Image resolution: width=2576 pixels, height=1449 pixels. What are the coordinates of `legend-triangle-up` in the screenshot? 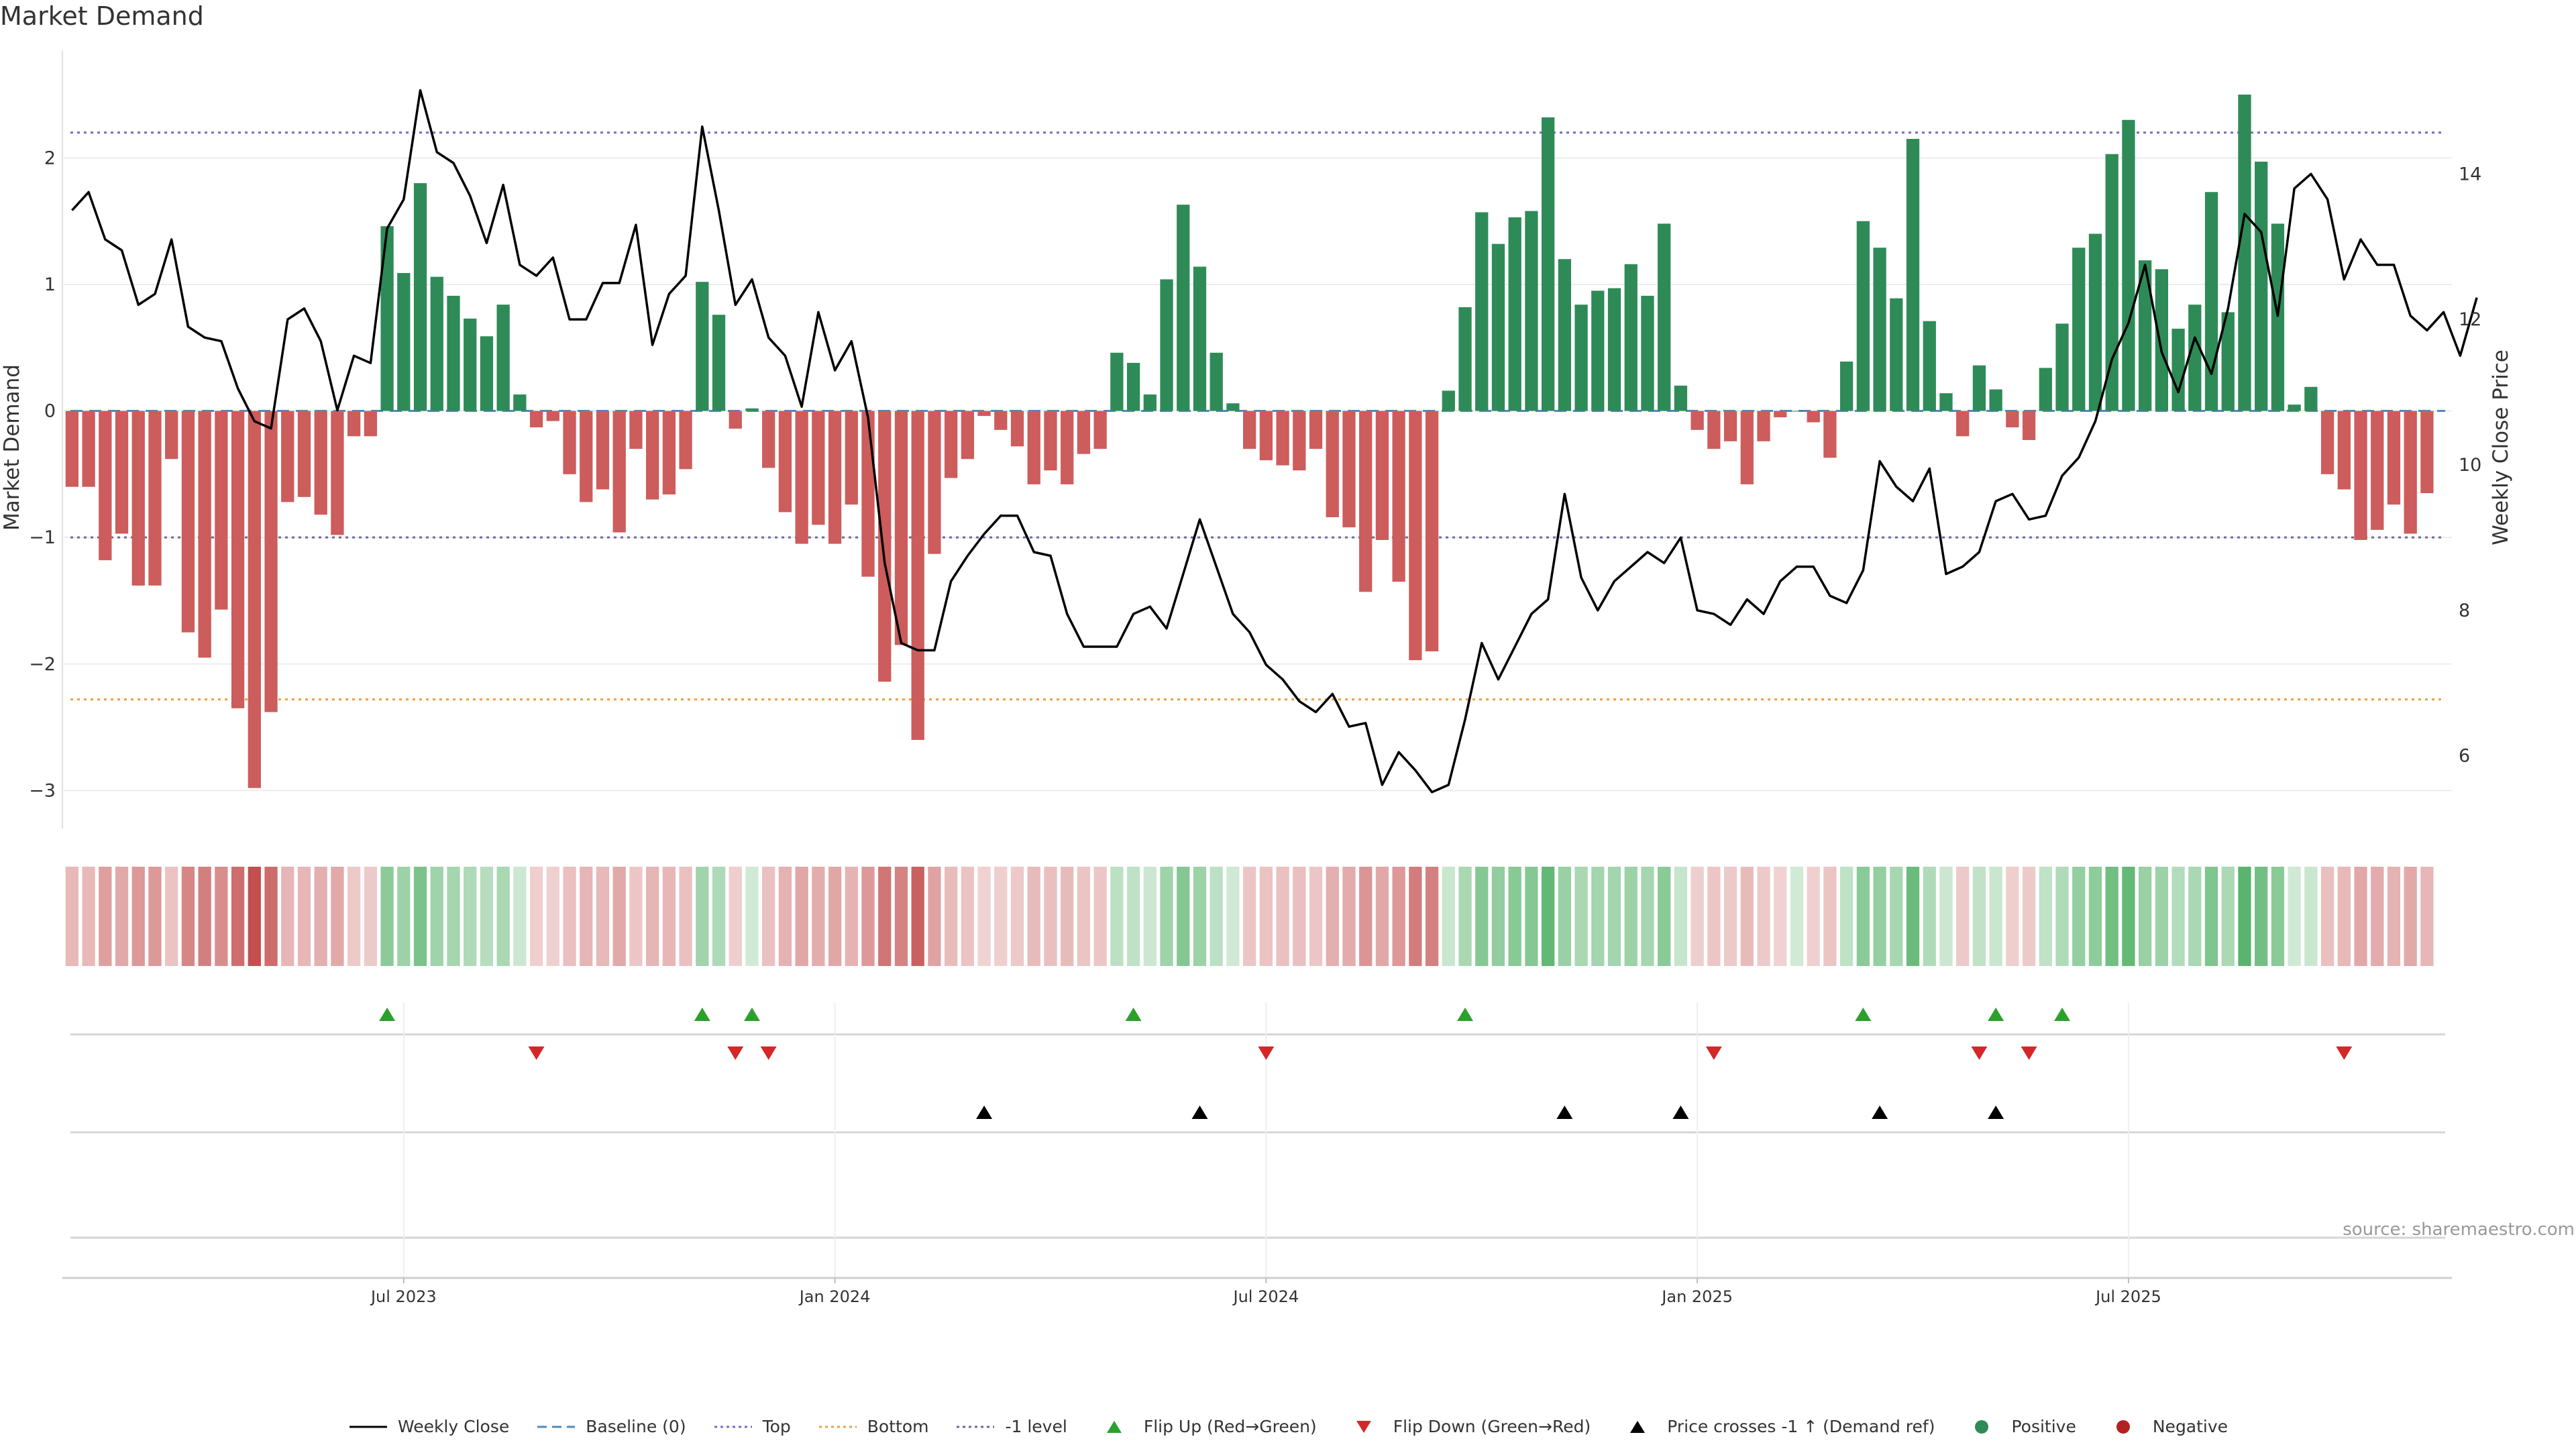 It's located at (1114, 1426).